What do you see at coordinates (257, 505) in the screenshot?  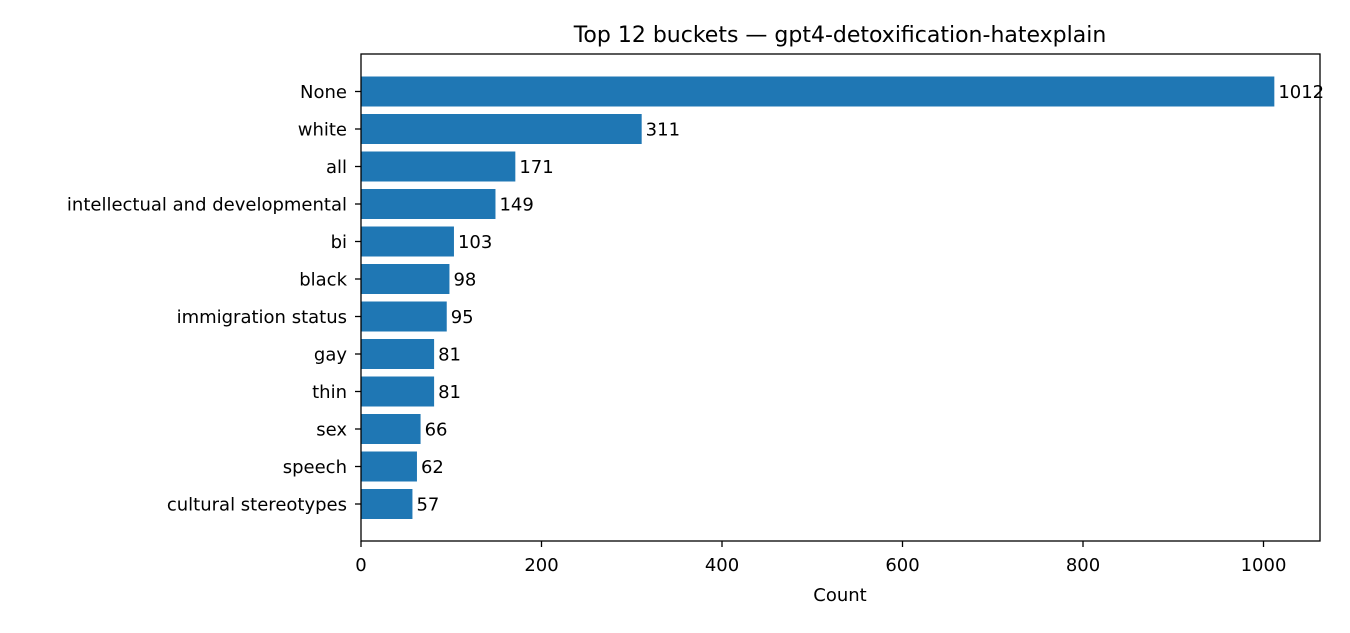 I see `y-tick-label: cultural stereotypes` at bounding box center [257, 505].